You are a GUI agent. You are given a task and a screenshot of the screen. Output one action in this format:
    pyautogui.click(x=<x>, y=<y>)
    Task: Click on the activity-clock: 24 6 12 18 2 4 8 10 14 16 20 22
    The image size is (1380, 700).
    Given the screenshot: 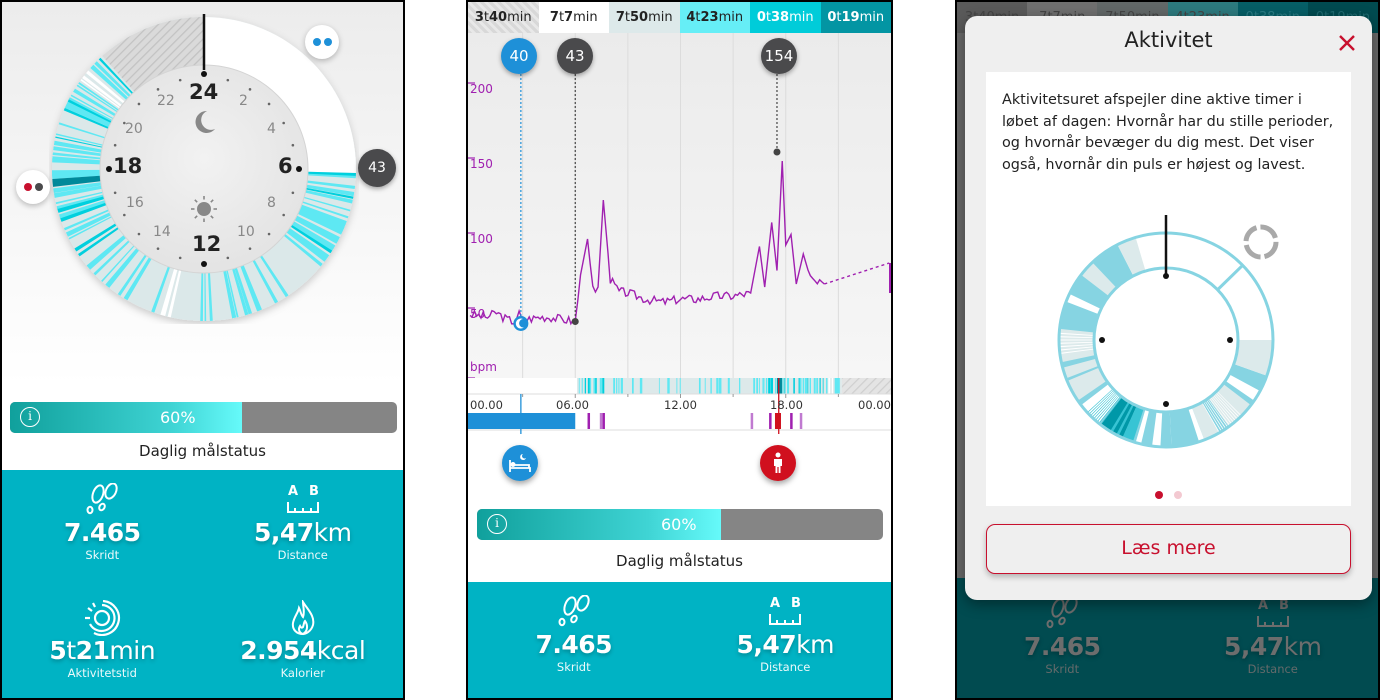 What is the action you would take?
    pyautogui.click(x=204, y=169)
    